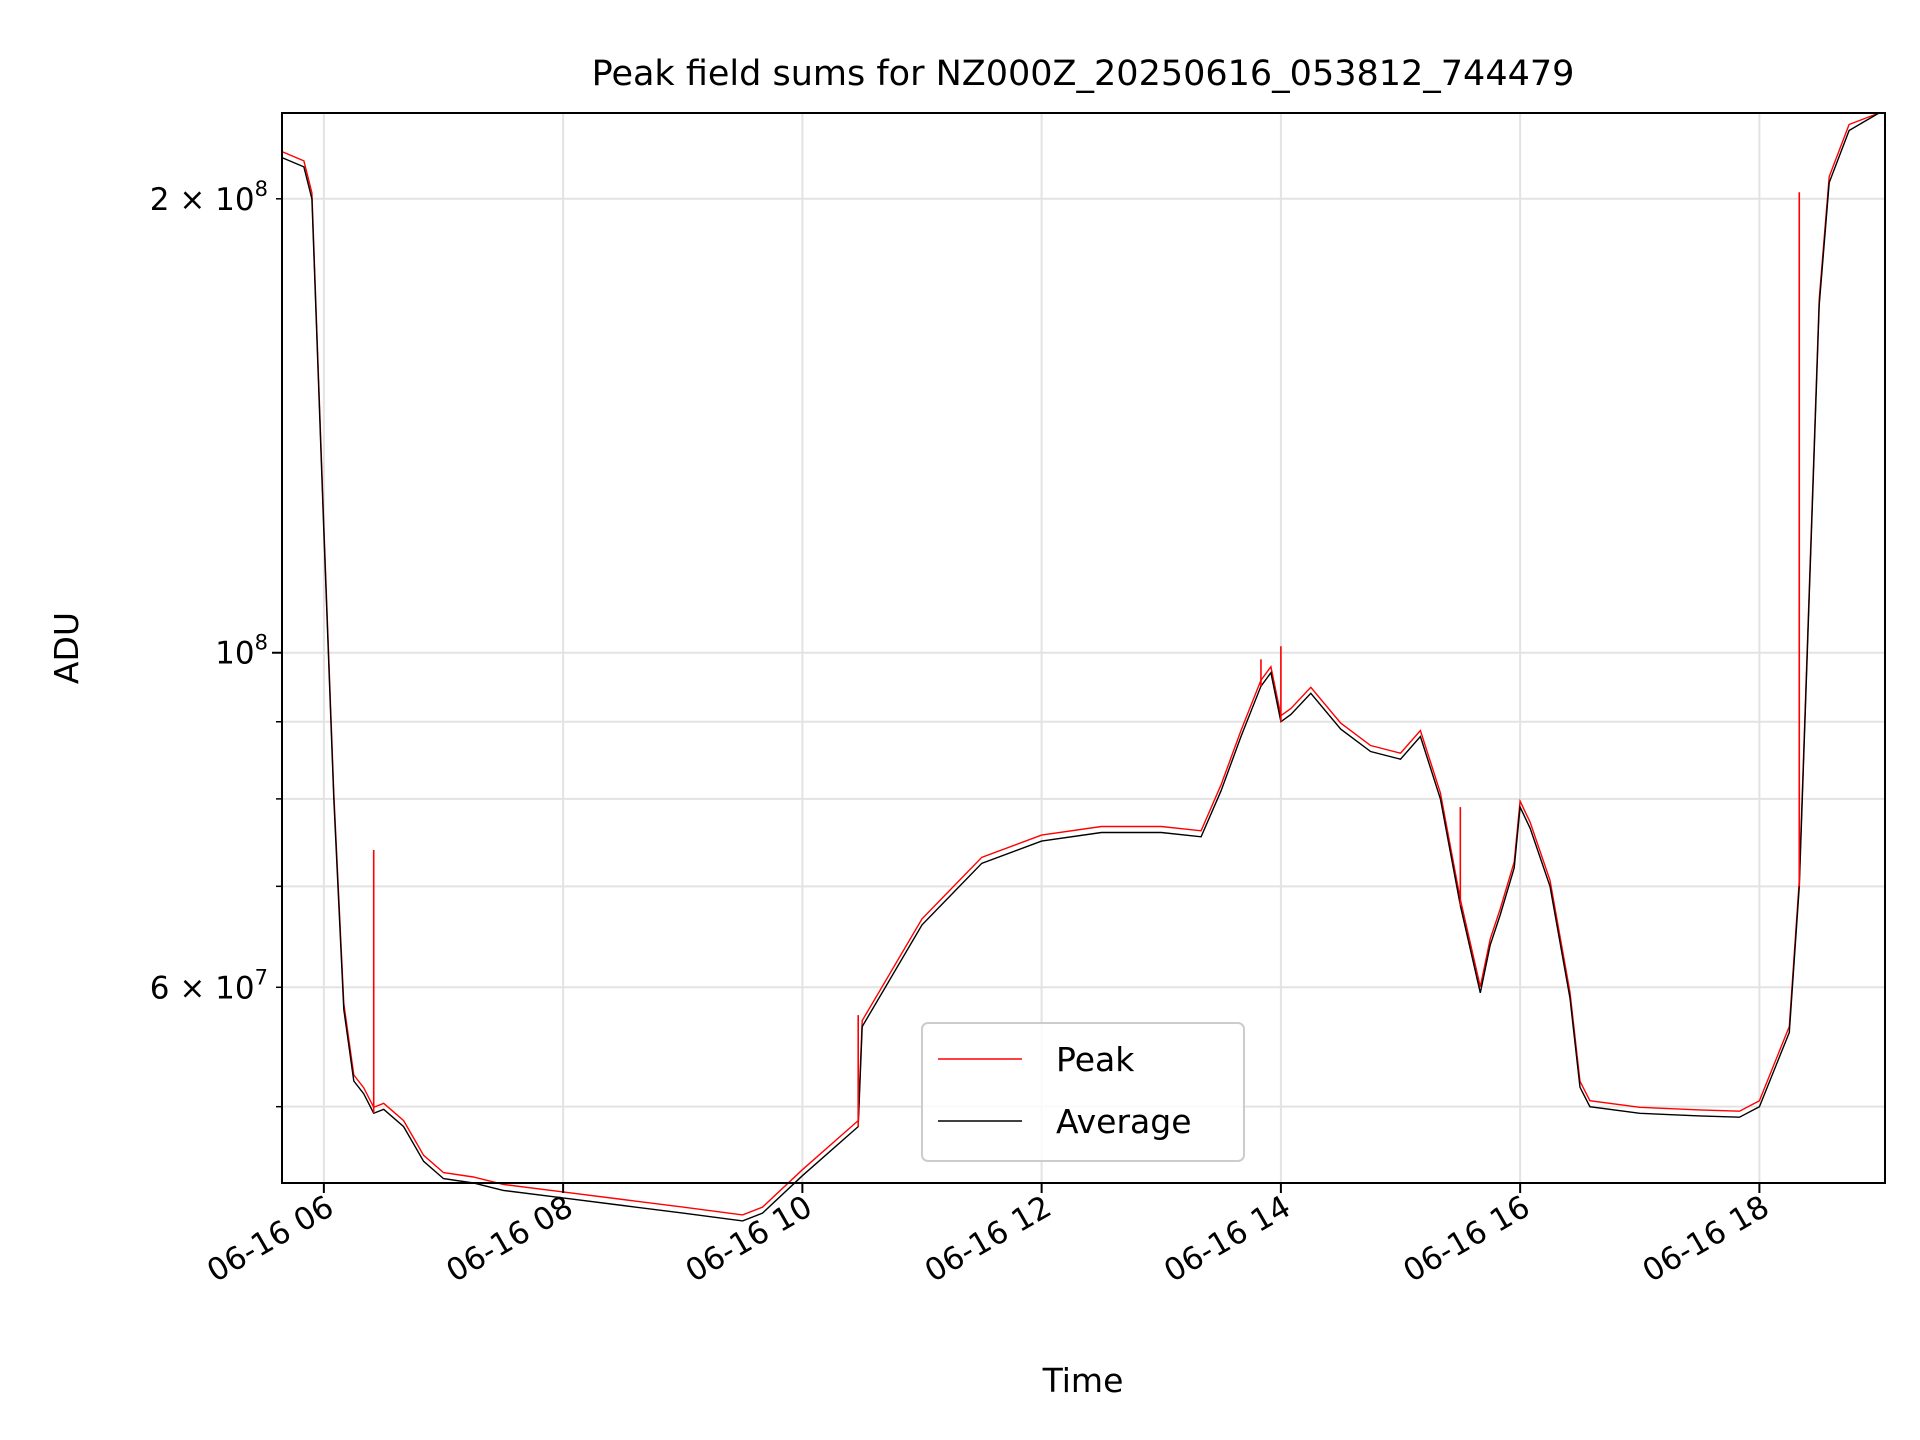  Describe the element at coordinates (209, 985) in the screenshot. I see `y-tick-label: 6 × 107` at that location.